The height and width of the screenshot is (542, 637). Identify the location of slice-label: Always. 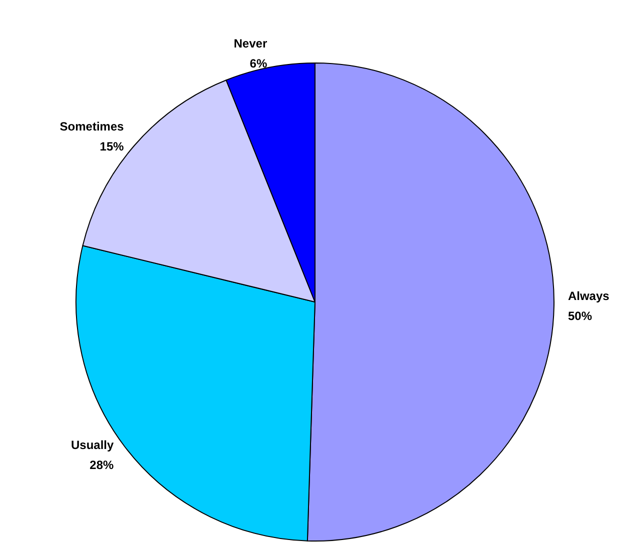
(589, 296).